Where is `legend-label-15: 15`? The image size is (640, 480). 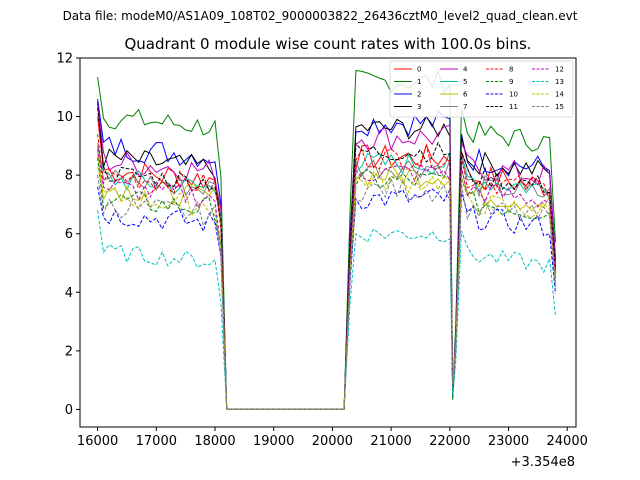 legend-label-15: 15 is located at coordinates (559, 107).